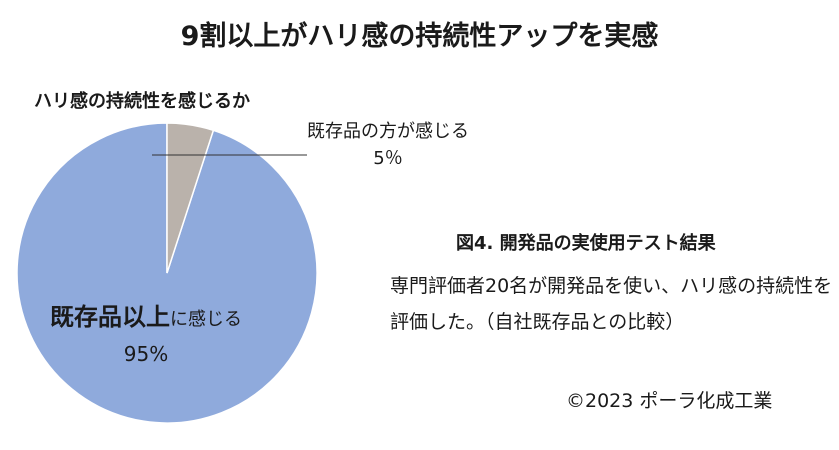  I want to click on page-title: 9割以上がハリ感の持続性アップを実感, so click(419, 36).